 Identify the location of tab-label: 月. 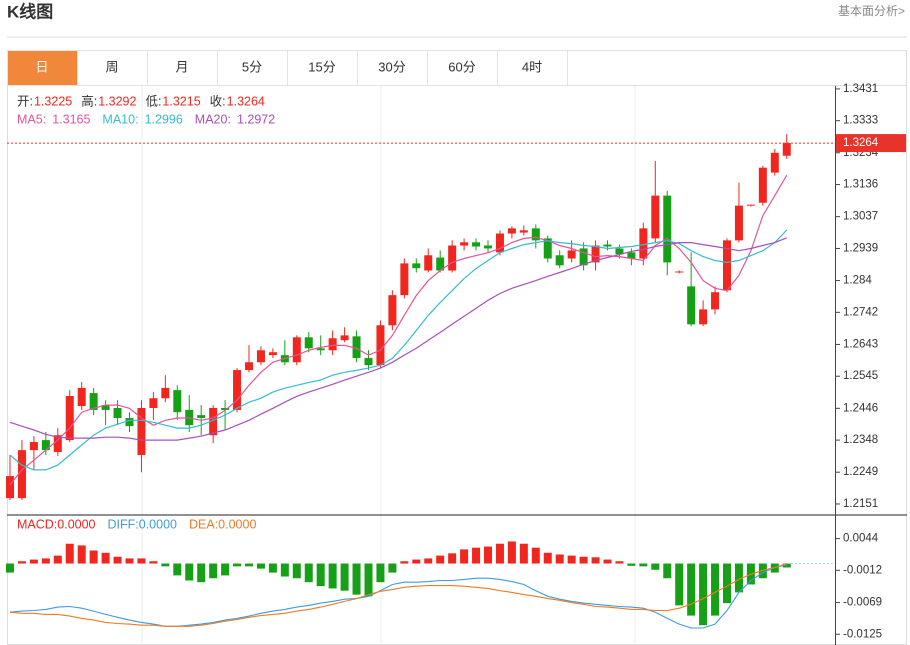
(181, 66).